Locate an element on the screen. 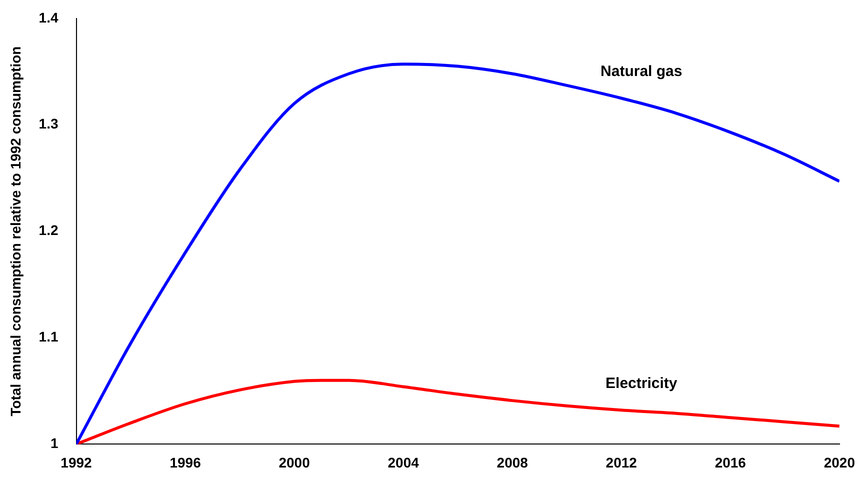 The width and height of the screenshot is (866, 483). series-label: Electricity is located at coordinates (642, 383).